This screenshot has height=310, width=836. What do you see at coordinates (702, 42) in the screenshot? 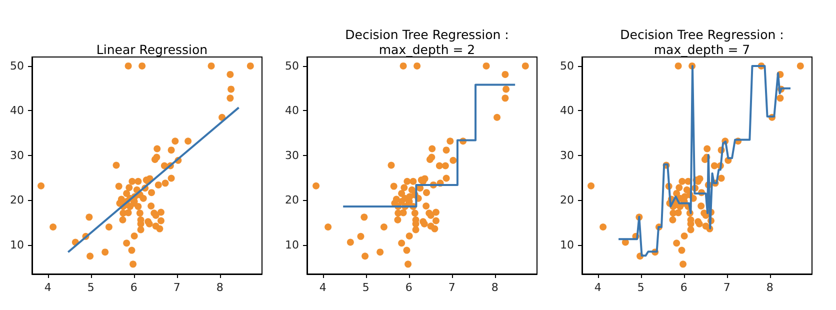
I see `chart-title: Decision Tree Regression : max_depth = 7` at bounding box center [702, 42].